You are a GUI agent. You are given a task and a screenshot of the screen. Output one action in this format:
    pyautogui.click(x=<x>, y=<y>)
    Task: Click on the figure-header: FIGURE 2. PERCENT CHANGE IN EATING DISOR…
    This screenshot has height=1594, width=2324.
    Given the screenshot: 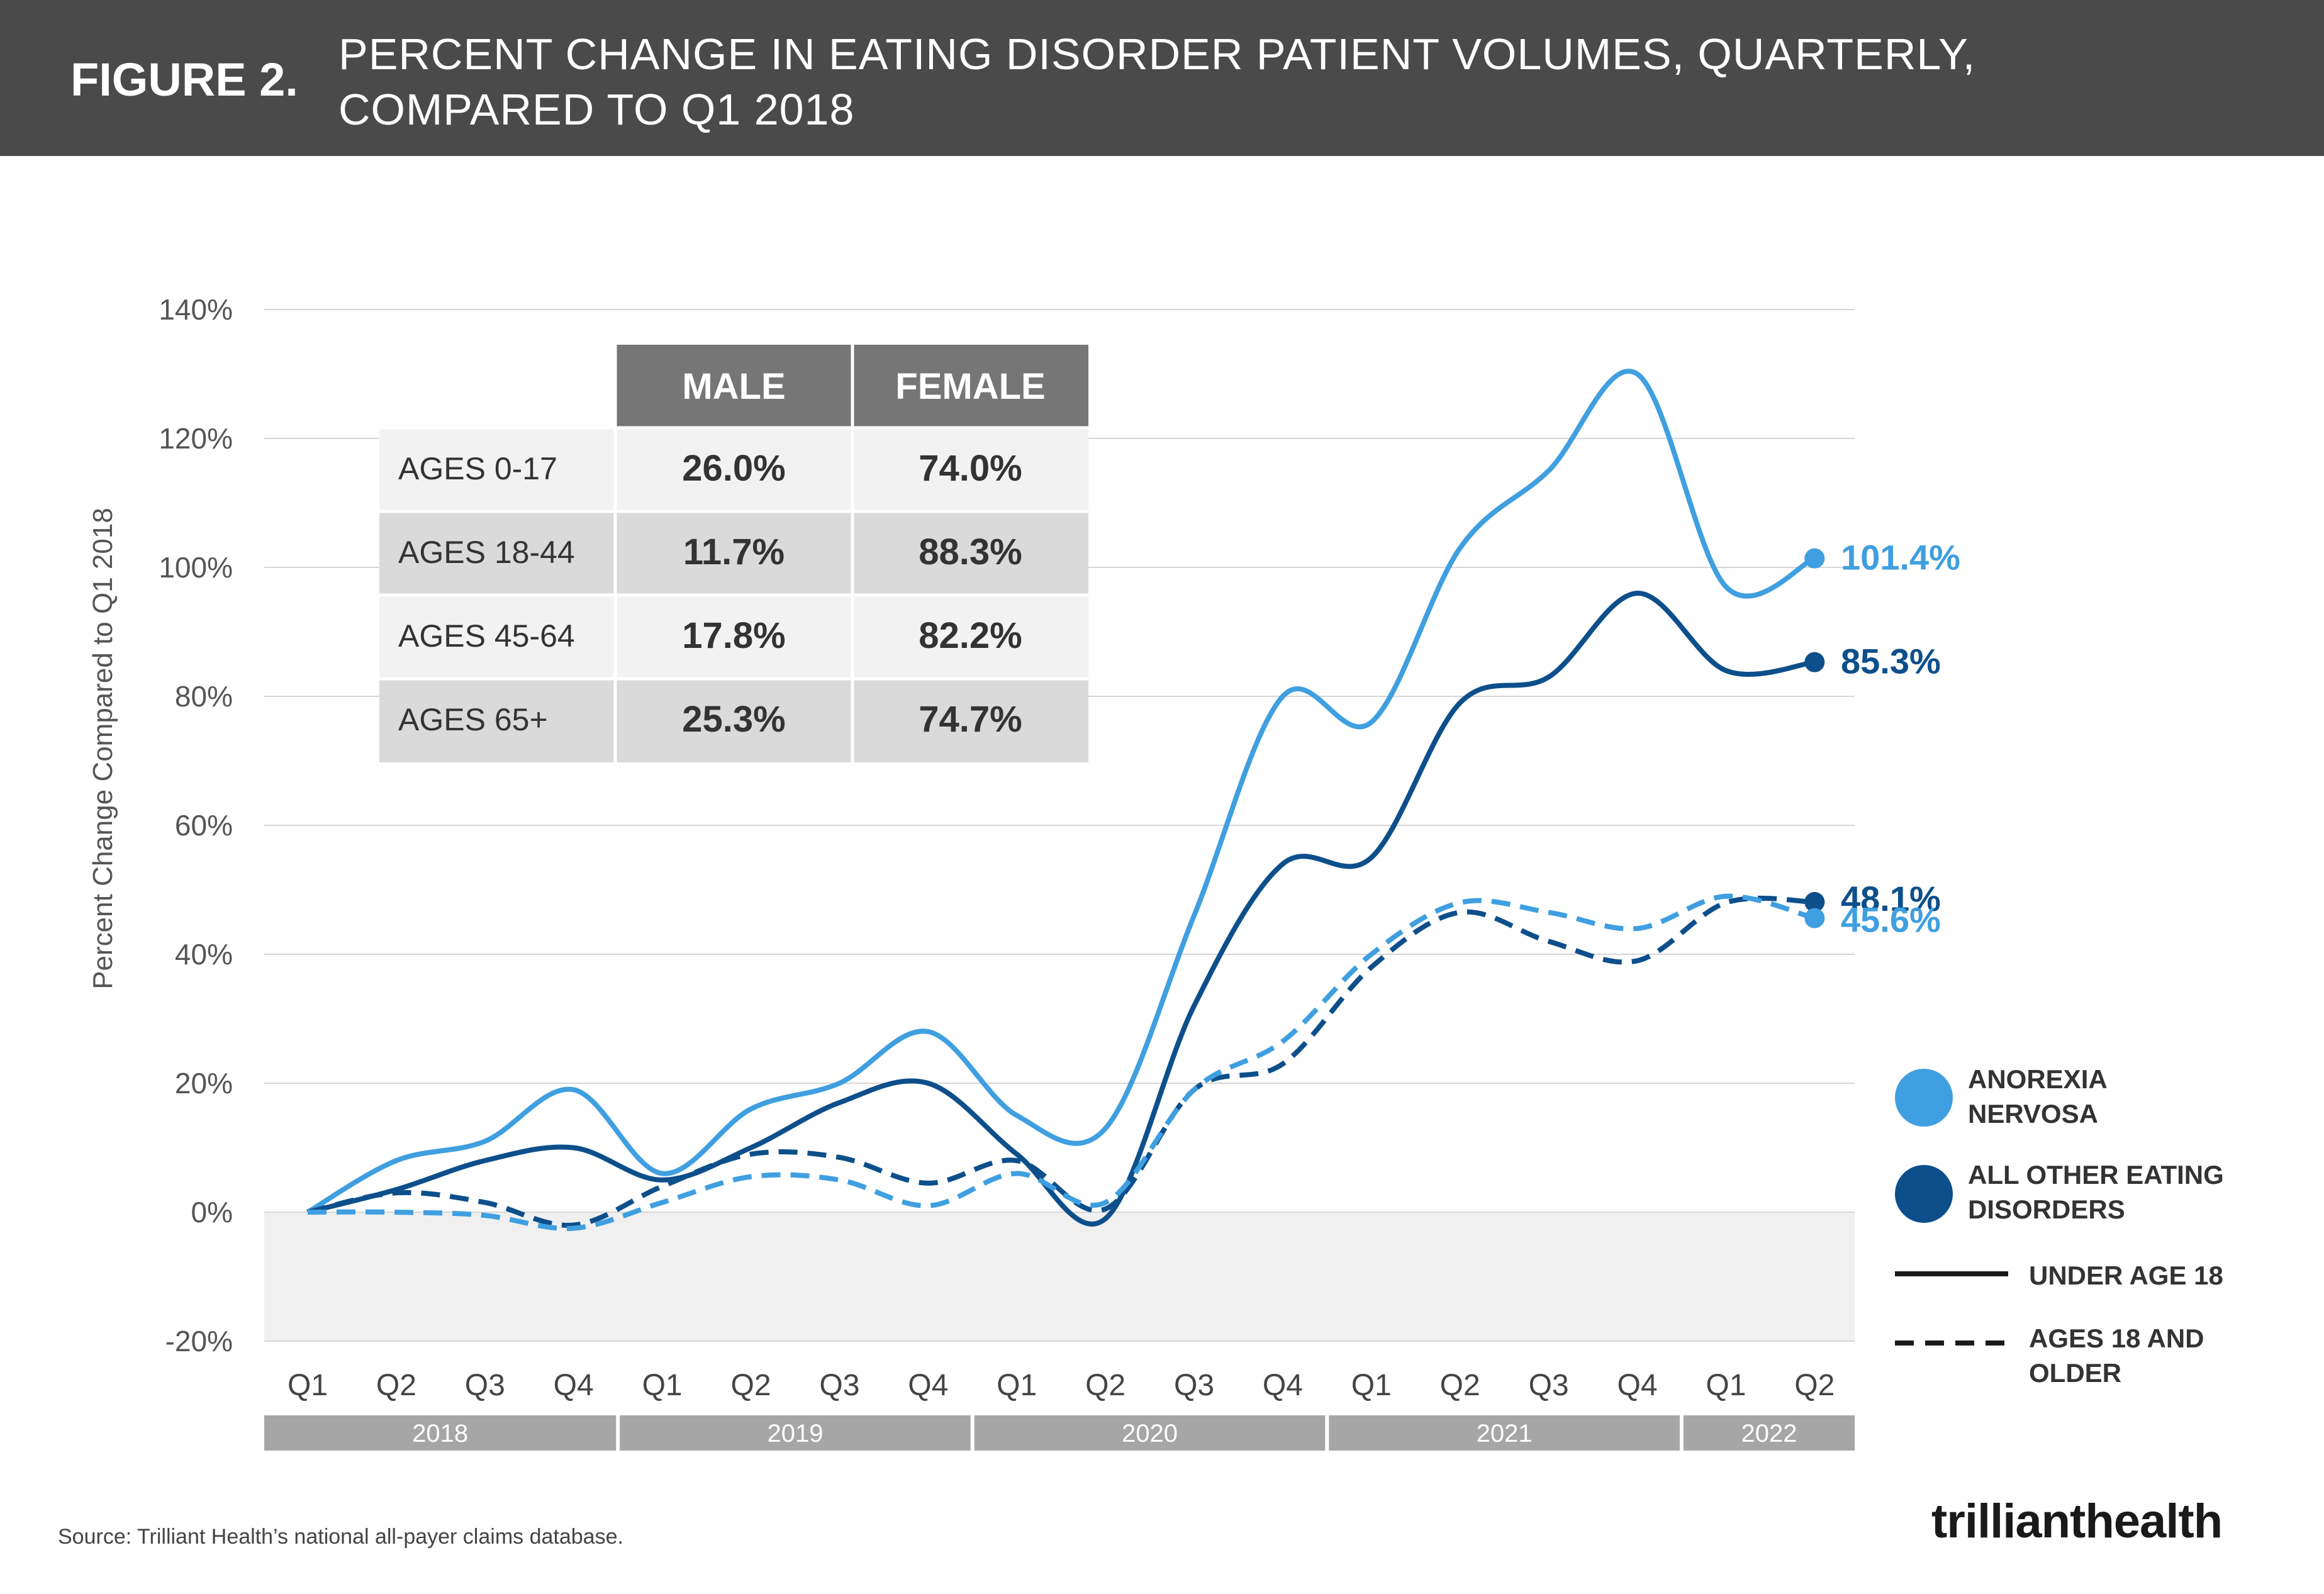 What is the action you would take?
    pyautogui.click(x=1162, y=78)
    